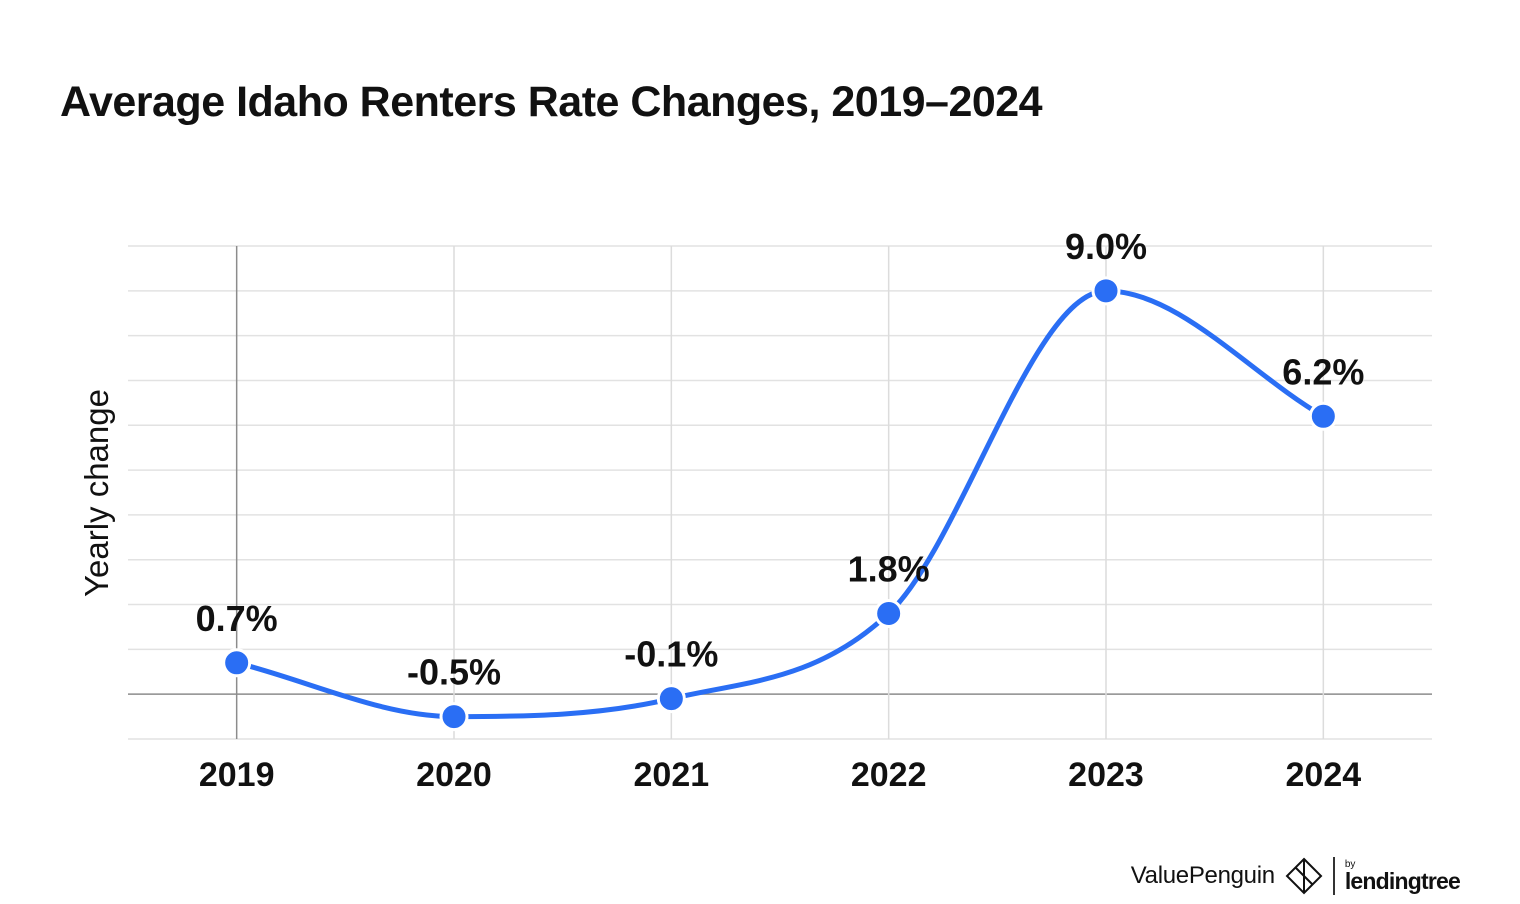 The height and width of the screenshot is (904, 1520). What do you see at coordinates (96, 493) in the screenshot?
I see `y-axis-title: Yearly change` at bounding box center [96, 493].